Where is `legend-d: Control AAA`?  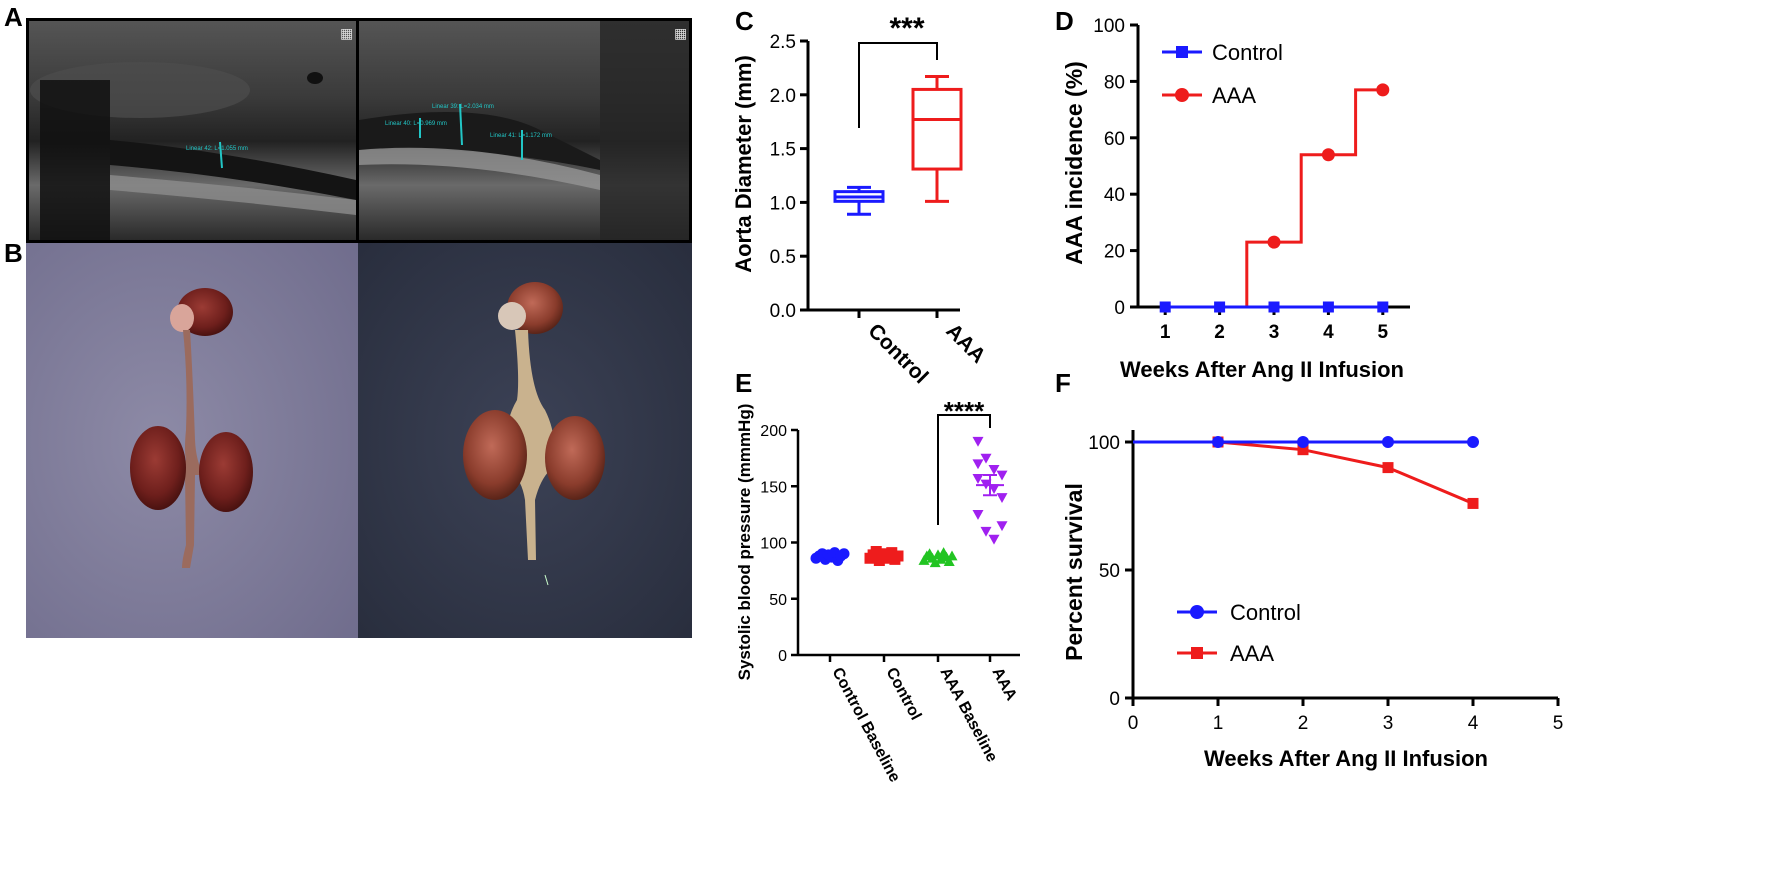 legend-d: Control AAA is located at coordinates (1222, 74).